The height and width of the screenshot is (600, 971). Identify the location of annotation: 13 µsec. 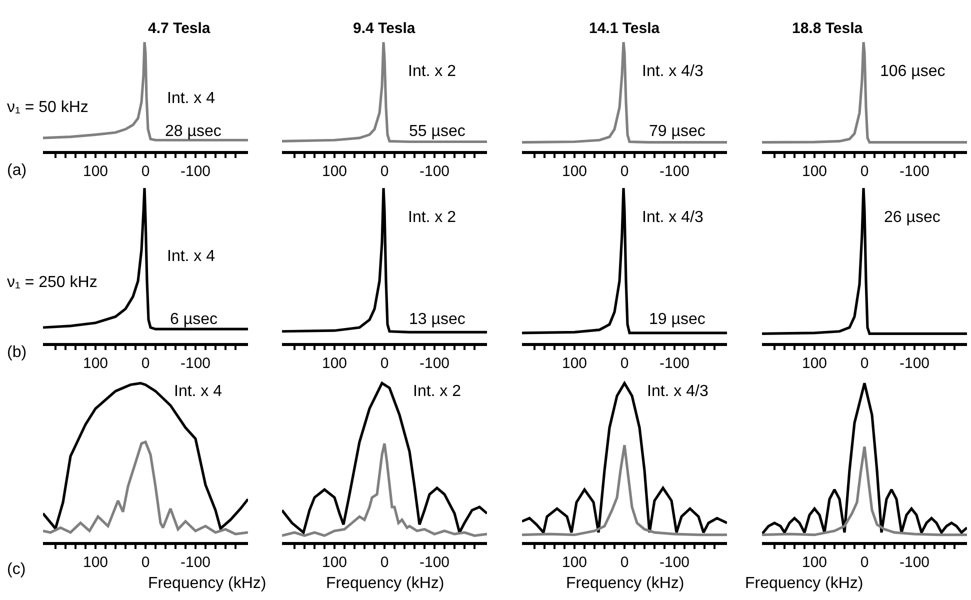
(437, 319).